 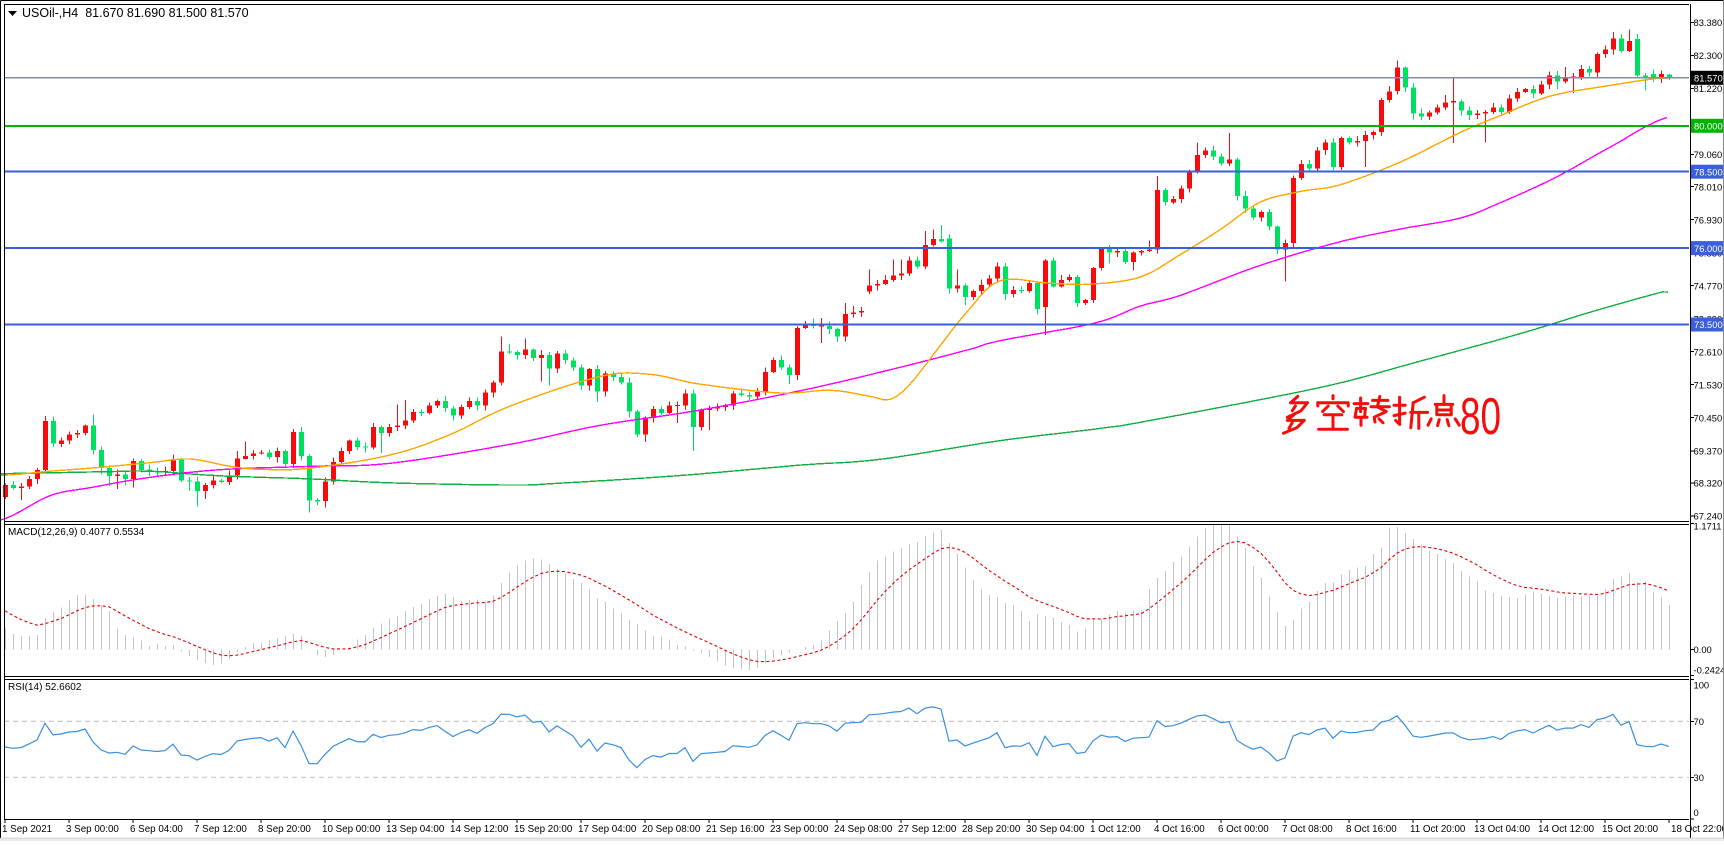 I want to click on svg-text: 0.00, so click(x=1703, y=649).